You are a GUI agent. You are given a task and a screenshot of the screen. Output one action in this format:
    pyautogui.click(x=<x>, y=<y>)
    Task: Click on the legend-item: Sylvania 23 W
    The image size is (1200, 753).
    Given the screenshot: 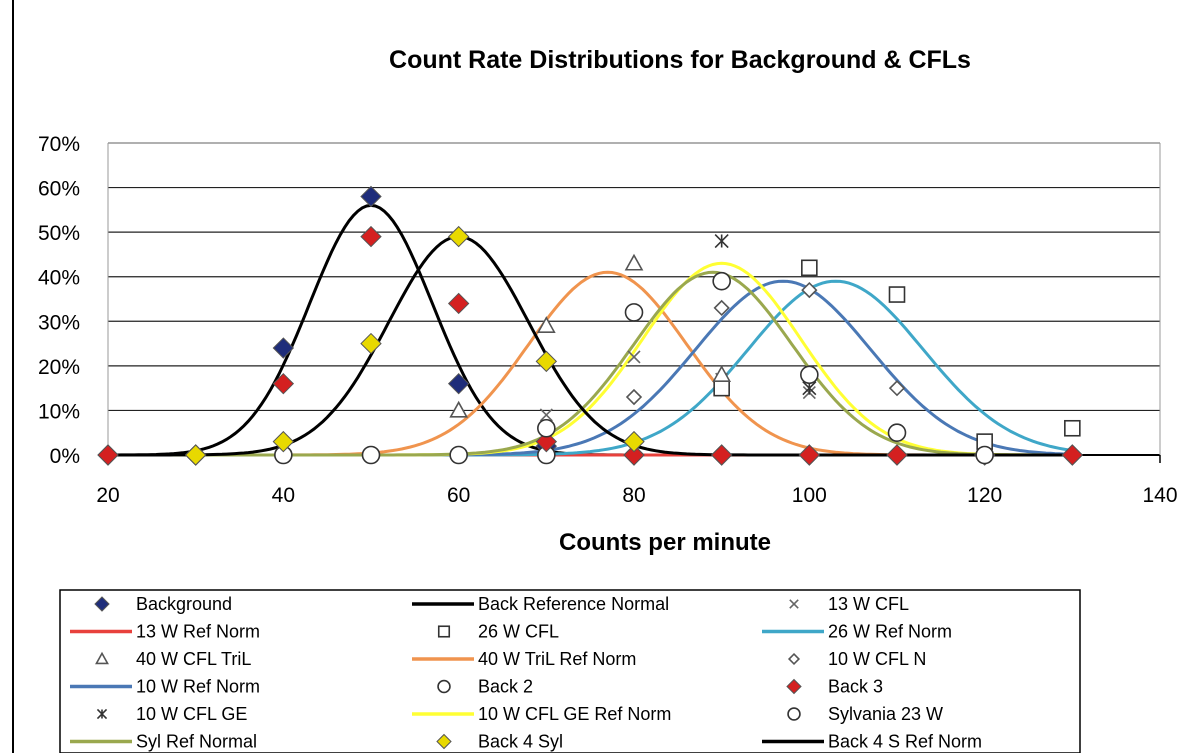 What is the action you would take?
    pyautogui.click(x=865, y=714)
    